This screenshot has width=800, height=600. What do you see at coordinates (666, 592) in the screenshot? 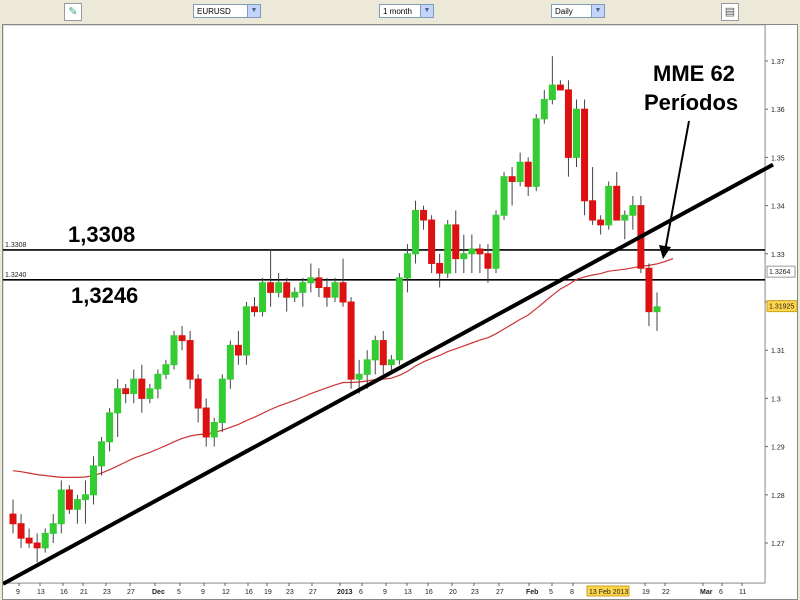
I see `x-tick-label: 22` at bounding box center [666, 592].